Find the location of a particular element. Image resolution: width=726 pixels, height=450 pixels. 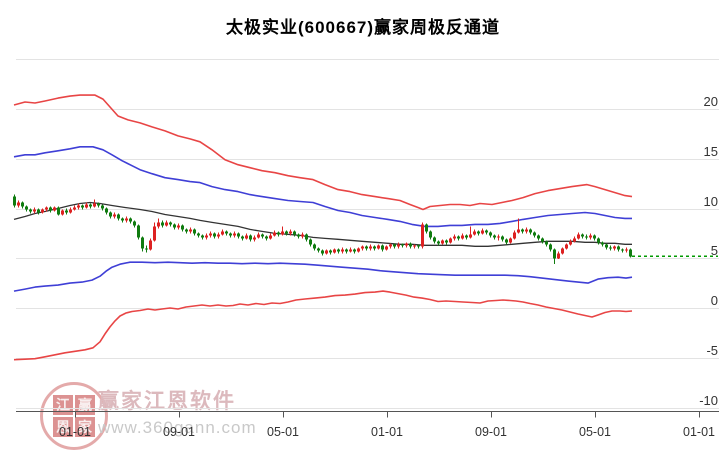

y-axis-label: -10 is located at coordinates (708, 400).